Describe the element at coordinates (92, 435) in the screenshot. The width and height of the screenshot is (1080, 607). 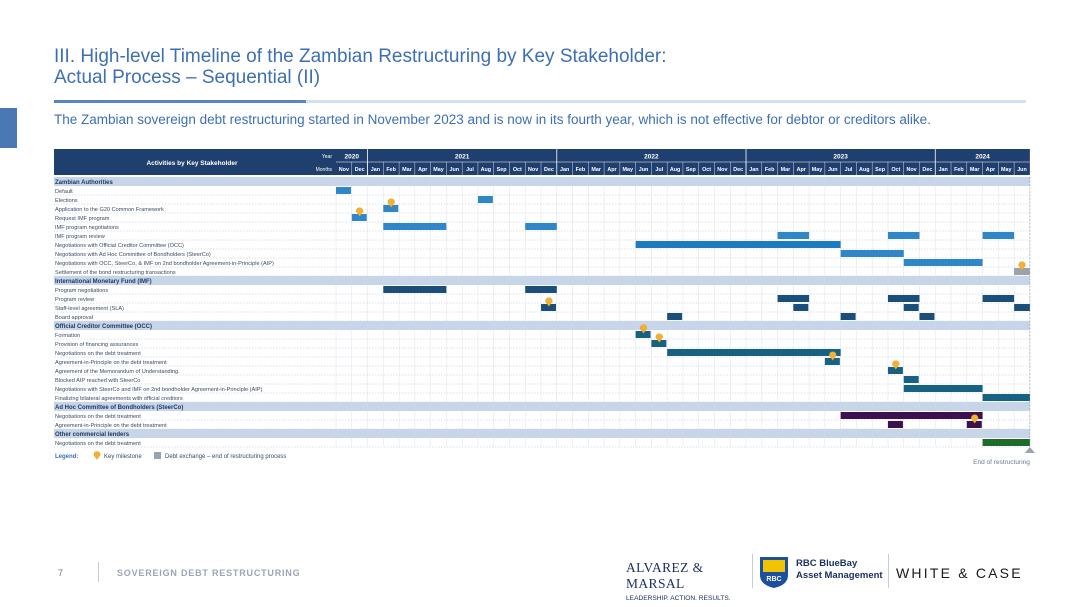
I see `section-label: Other commercial lenders` at that location.